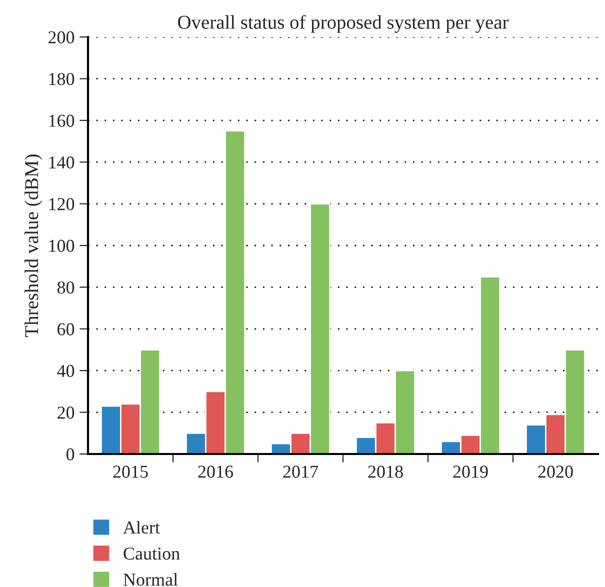 The height and width of the screenshot is (587, 605). I want to click on y-tick-label: 180, so click(61, 79).